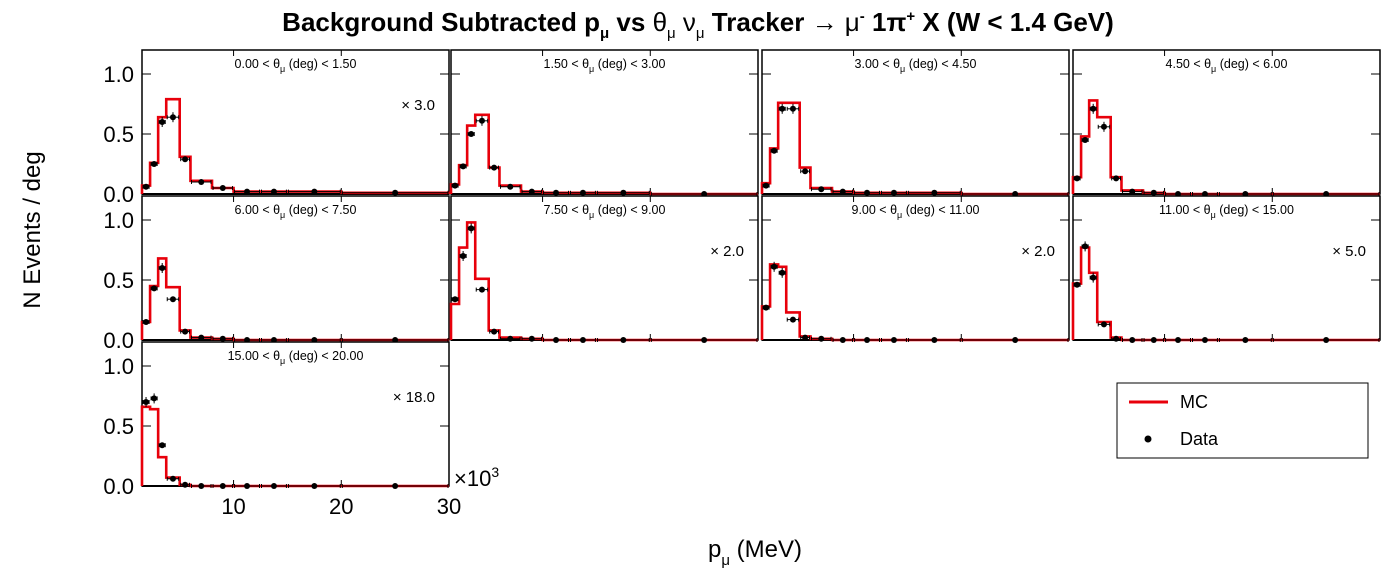 The image size is (1396, 572). I want to click on y-tick-label: 0.0, so click(118, 194).